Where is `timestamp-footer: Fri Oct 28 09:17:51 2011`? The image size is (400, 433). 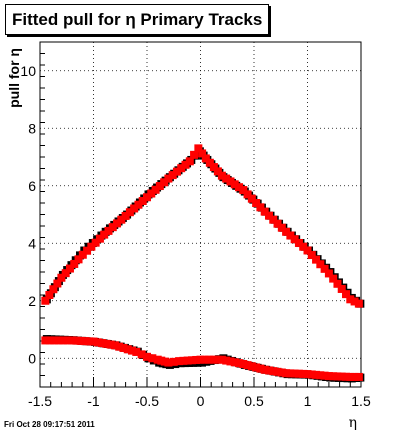
timestamp-footer: Fri Oct 28 09:17:51 2011 is located at coordinates (49, 424).